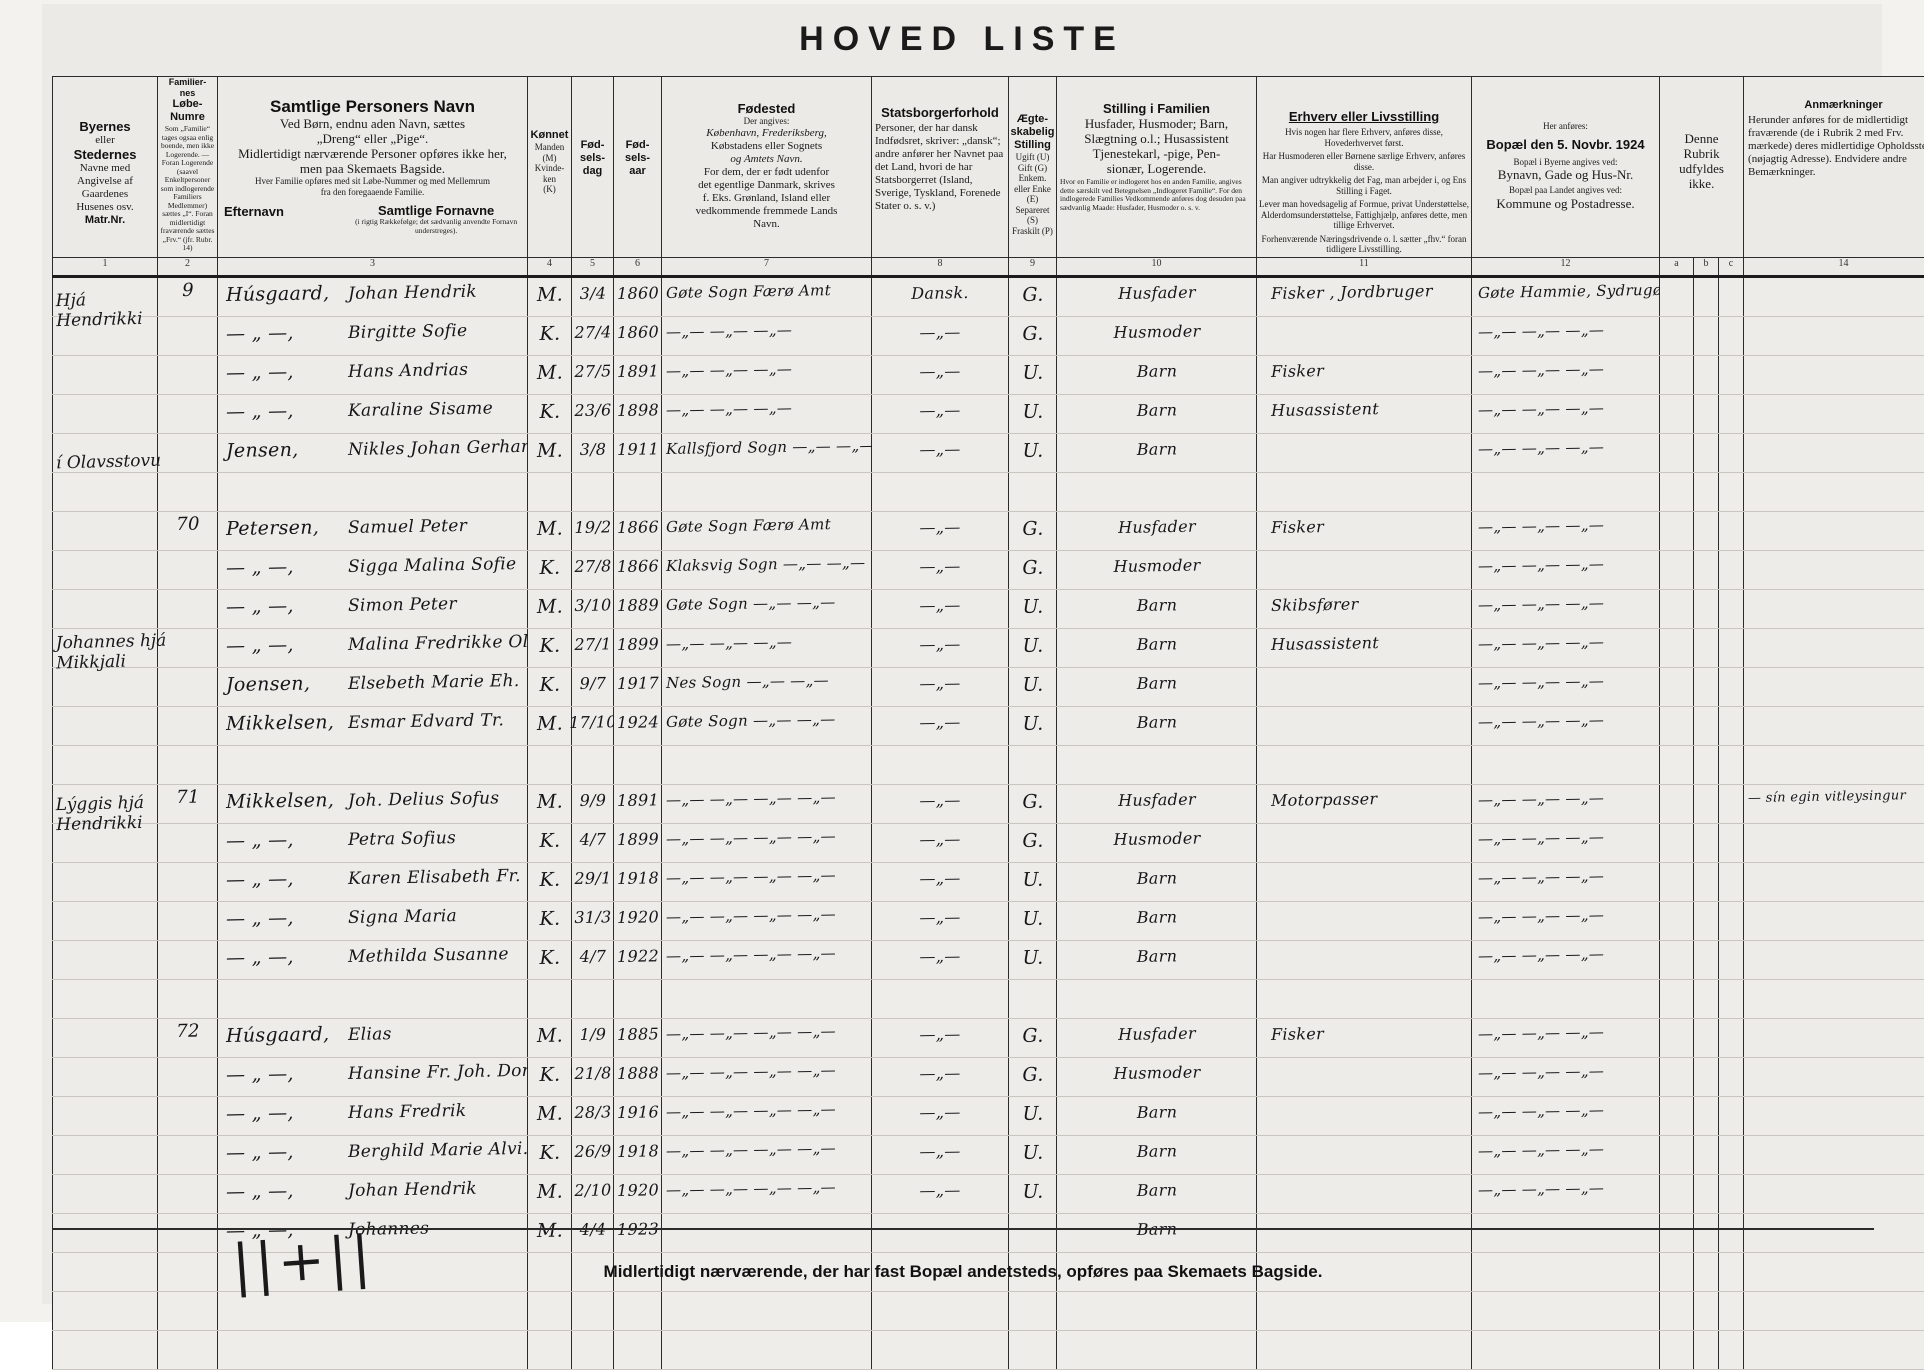 Image resolution: width=1924 pixels, height=1370 pixels. Describe the element at coordinates (593, 1233) in the screenshot. I see `birth-day-cell: 4/4` at that location.